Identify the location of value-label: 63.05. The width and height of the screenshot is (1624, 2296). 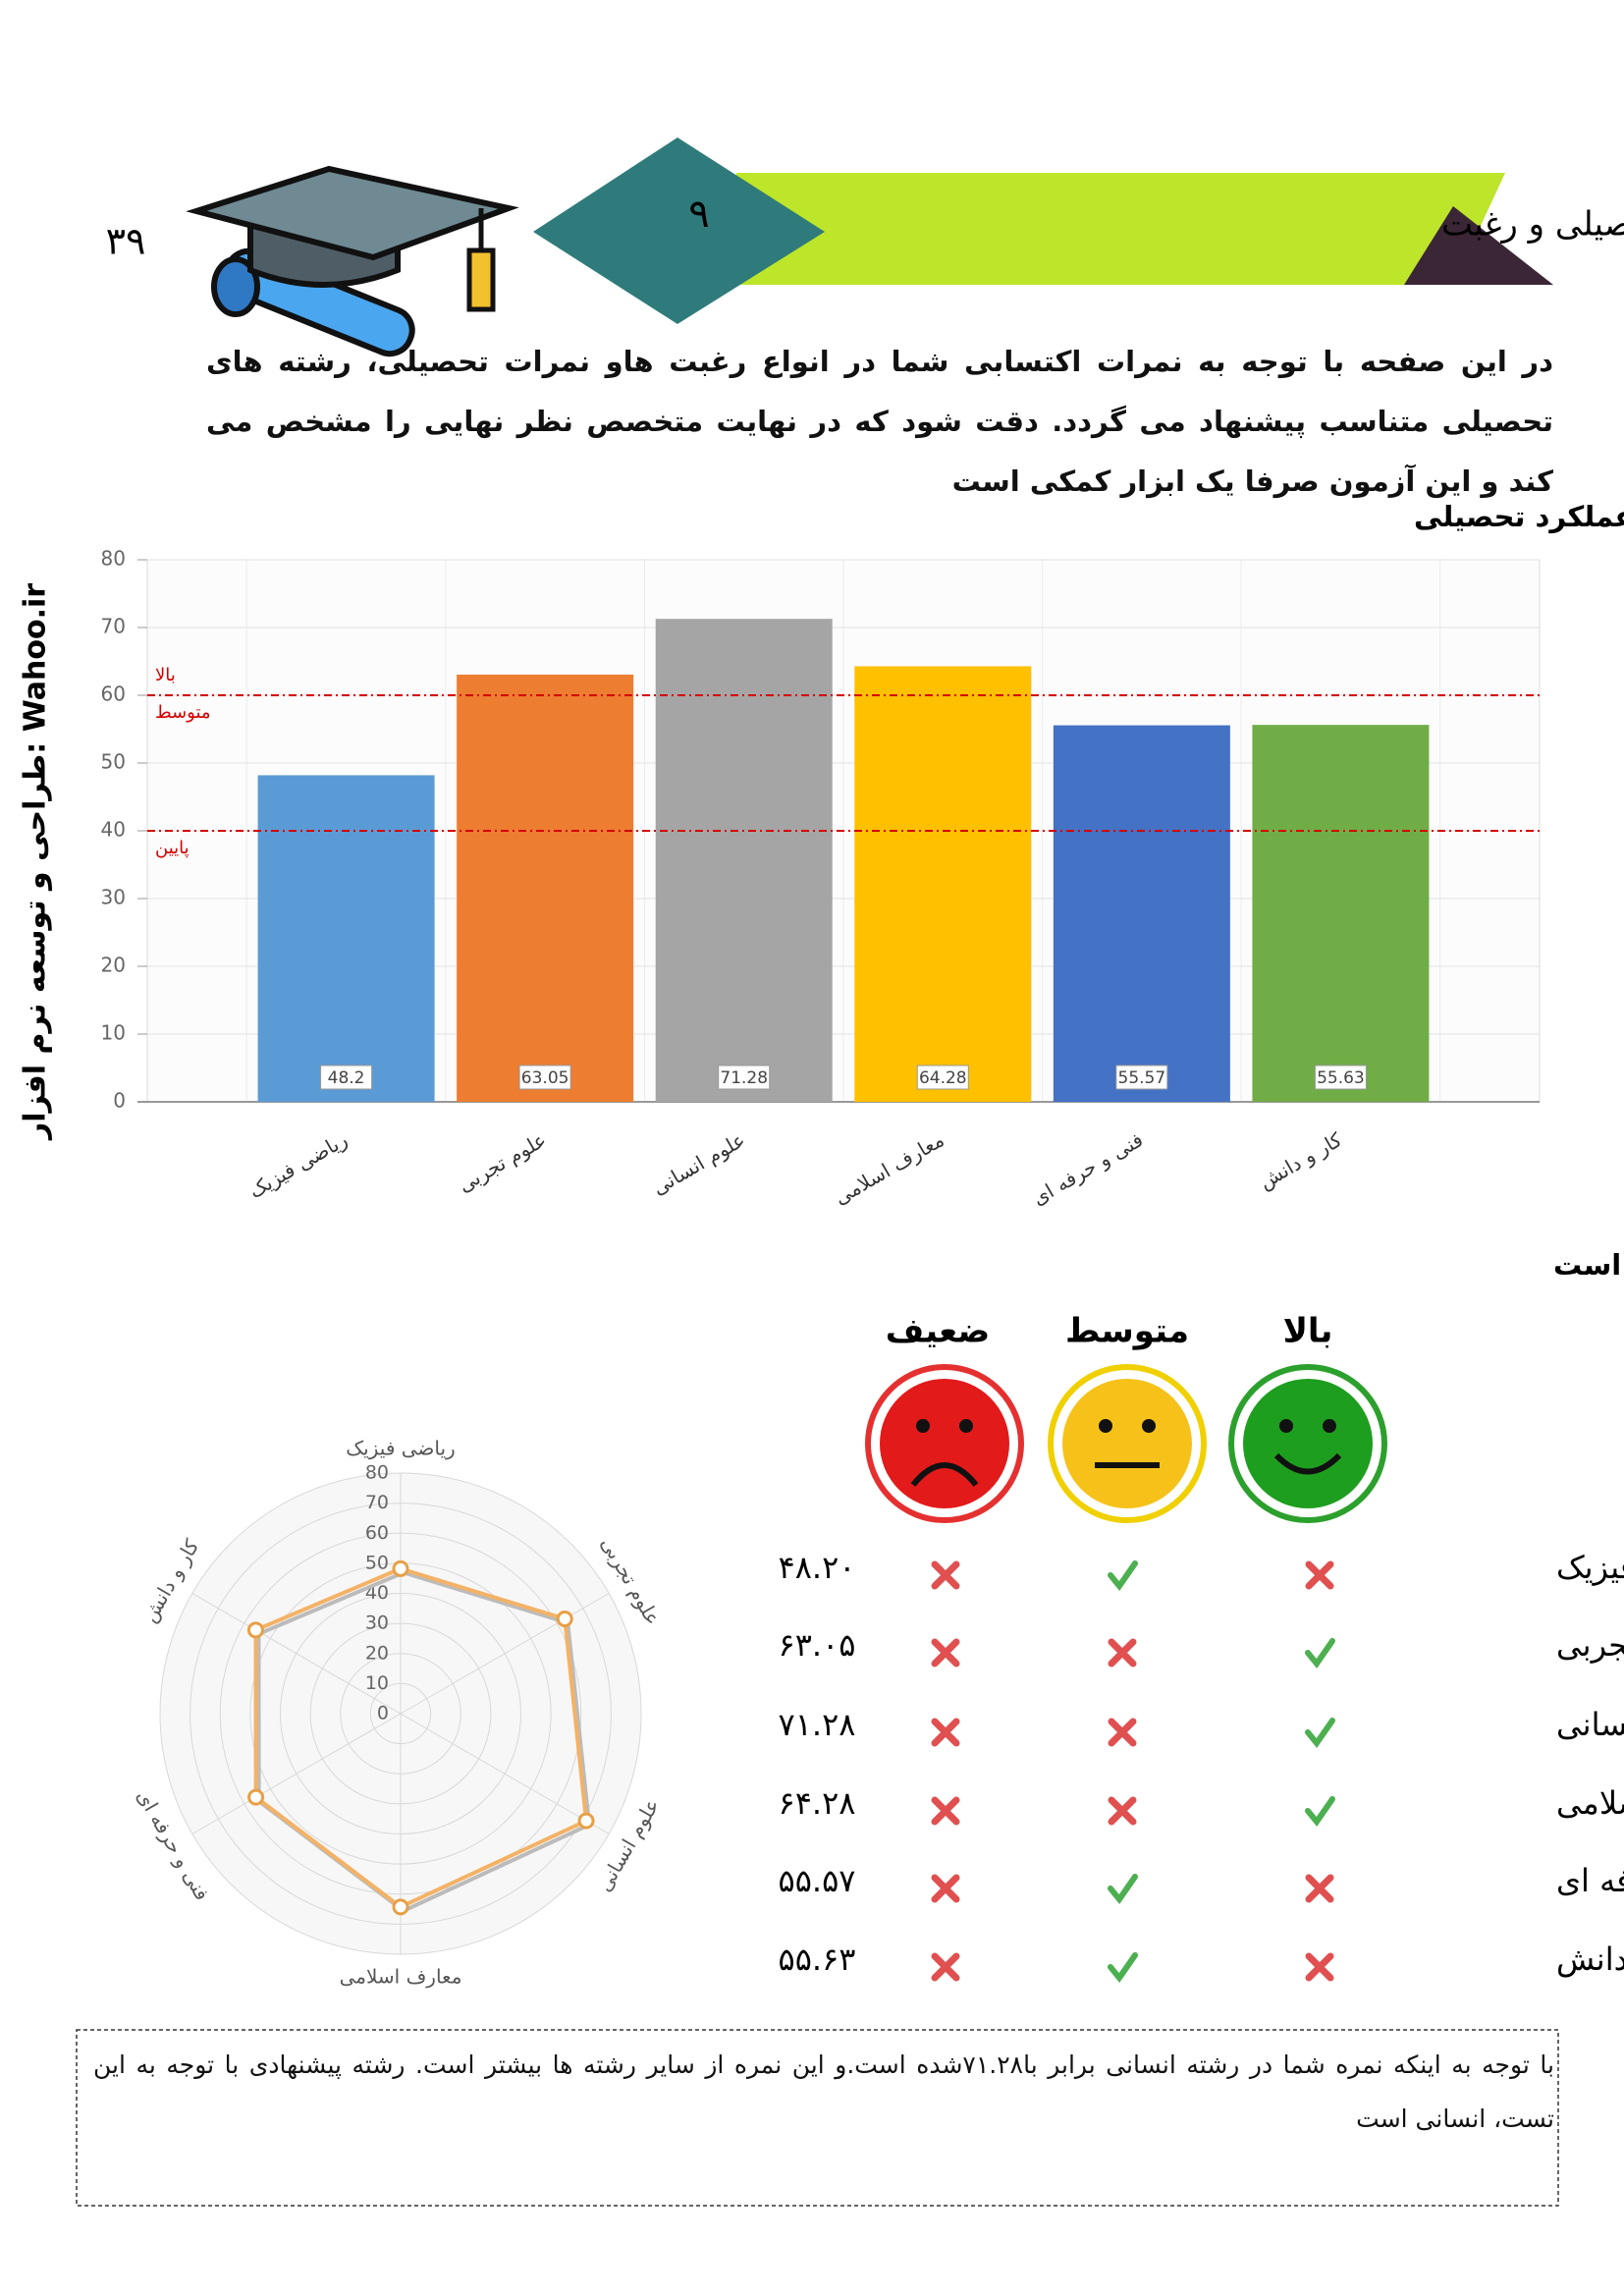
(545, 1078).